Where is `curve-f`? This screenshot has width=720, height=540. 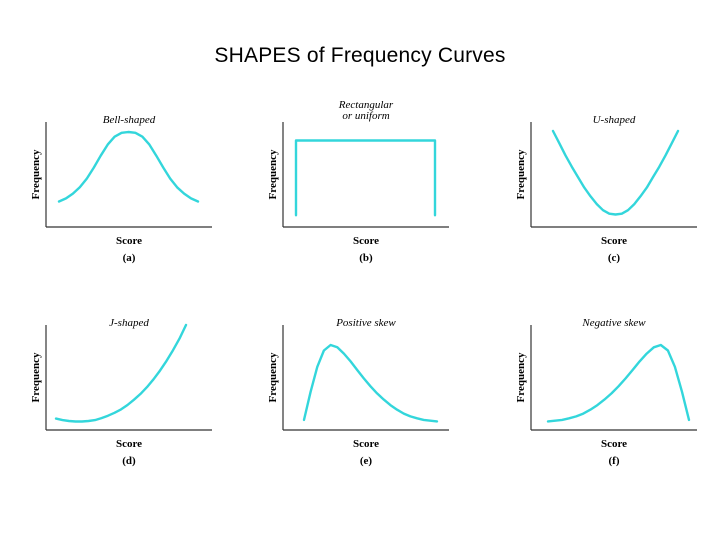 curve-f is located at coordinates (618, 383).